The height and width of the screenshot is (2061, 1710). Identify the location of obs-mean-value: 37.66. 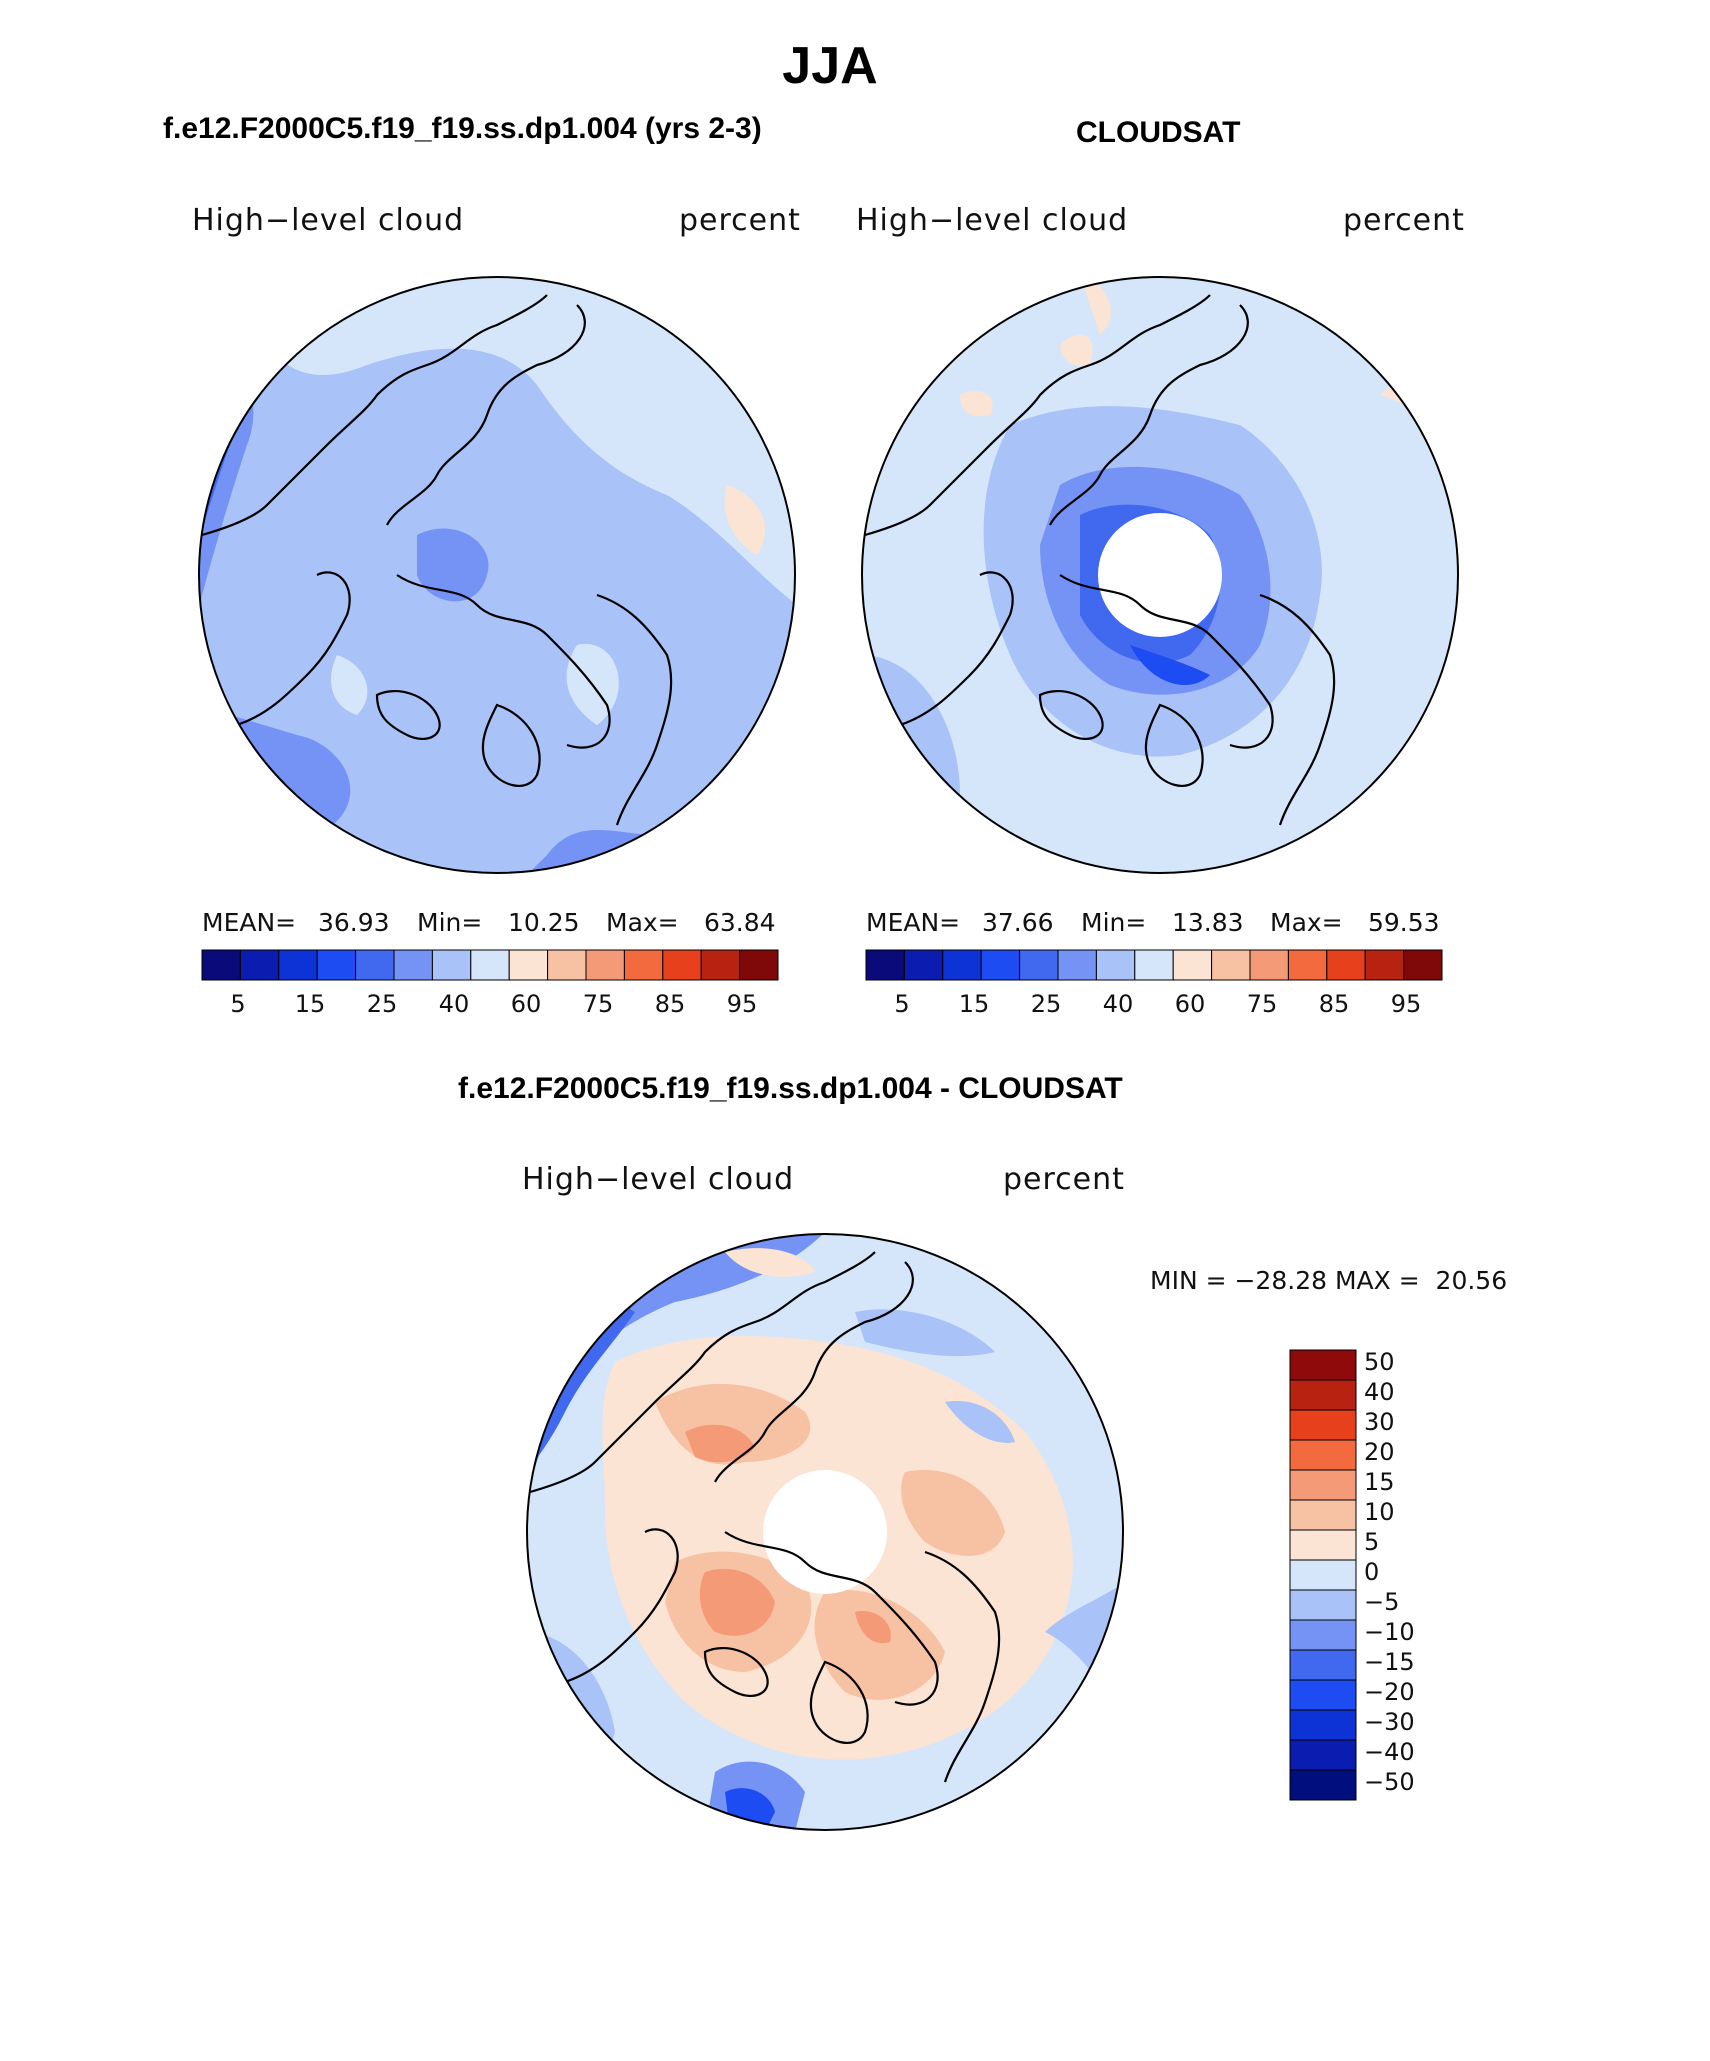
(1018, 922).